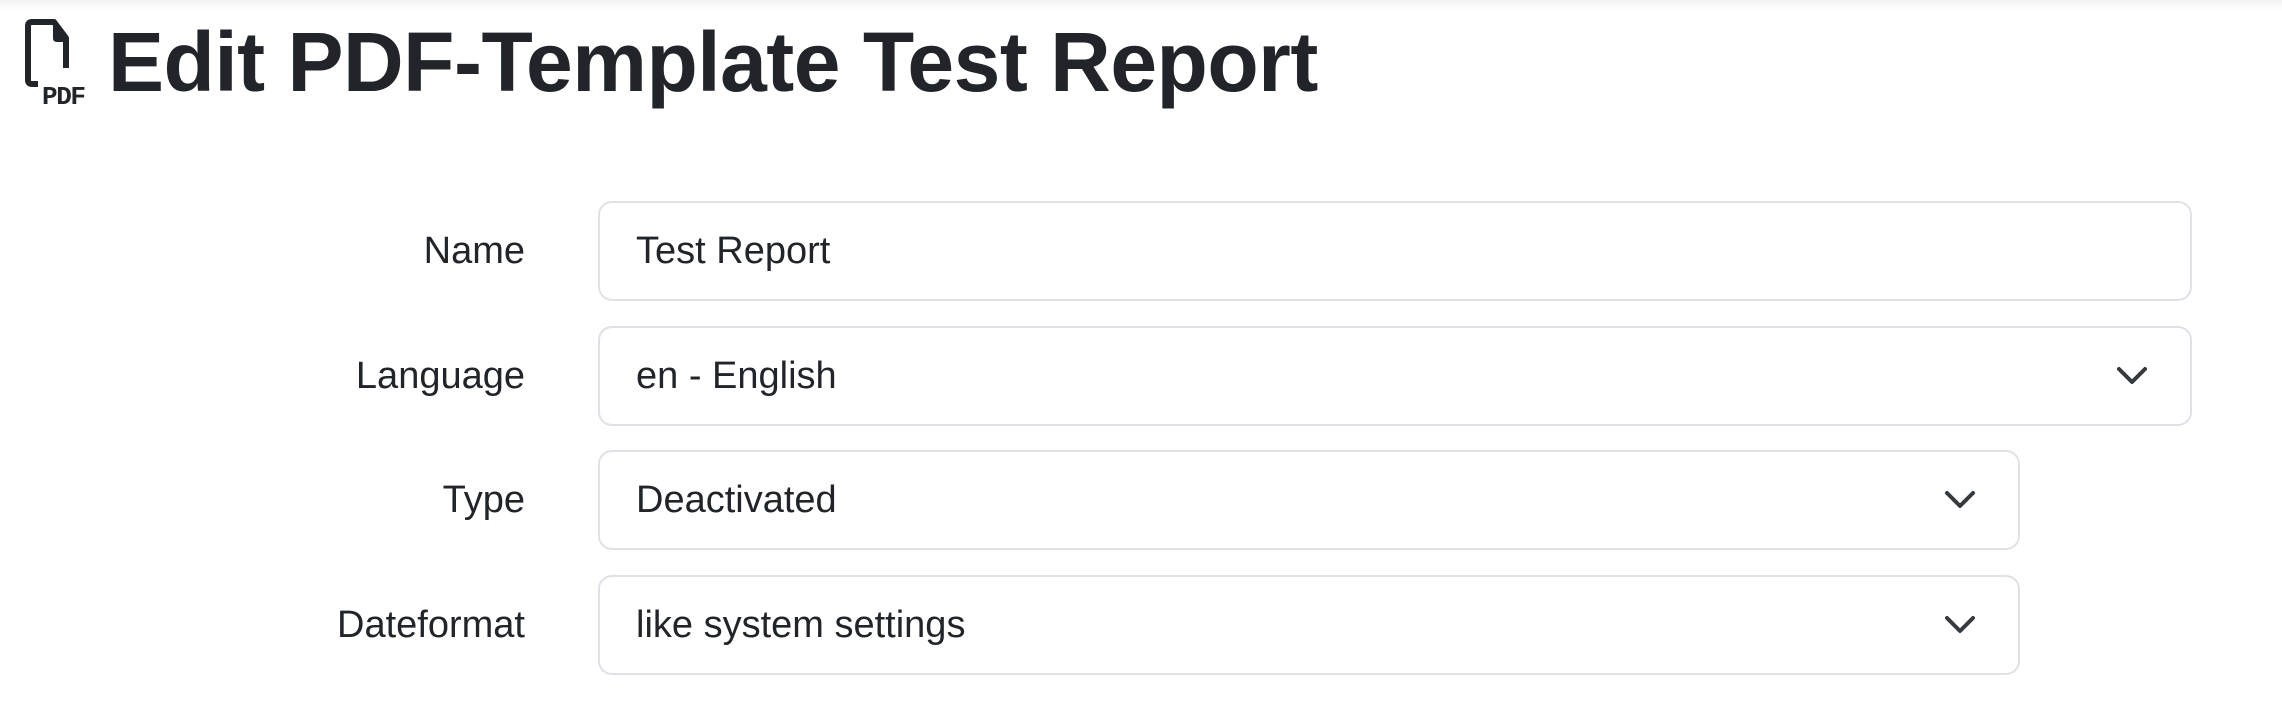 The image size is (2282, 722). I want to click on type-row: Type Deactivated, so click(1141, 500).